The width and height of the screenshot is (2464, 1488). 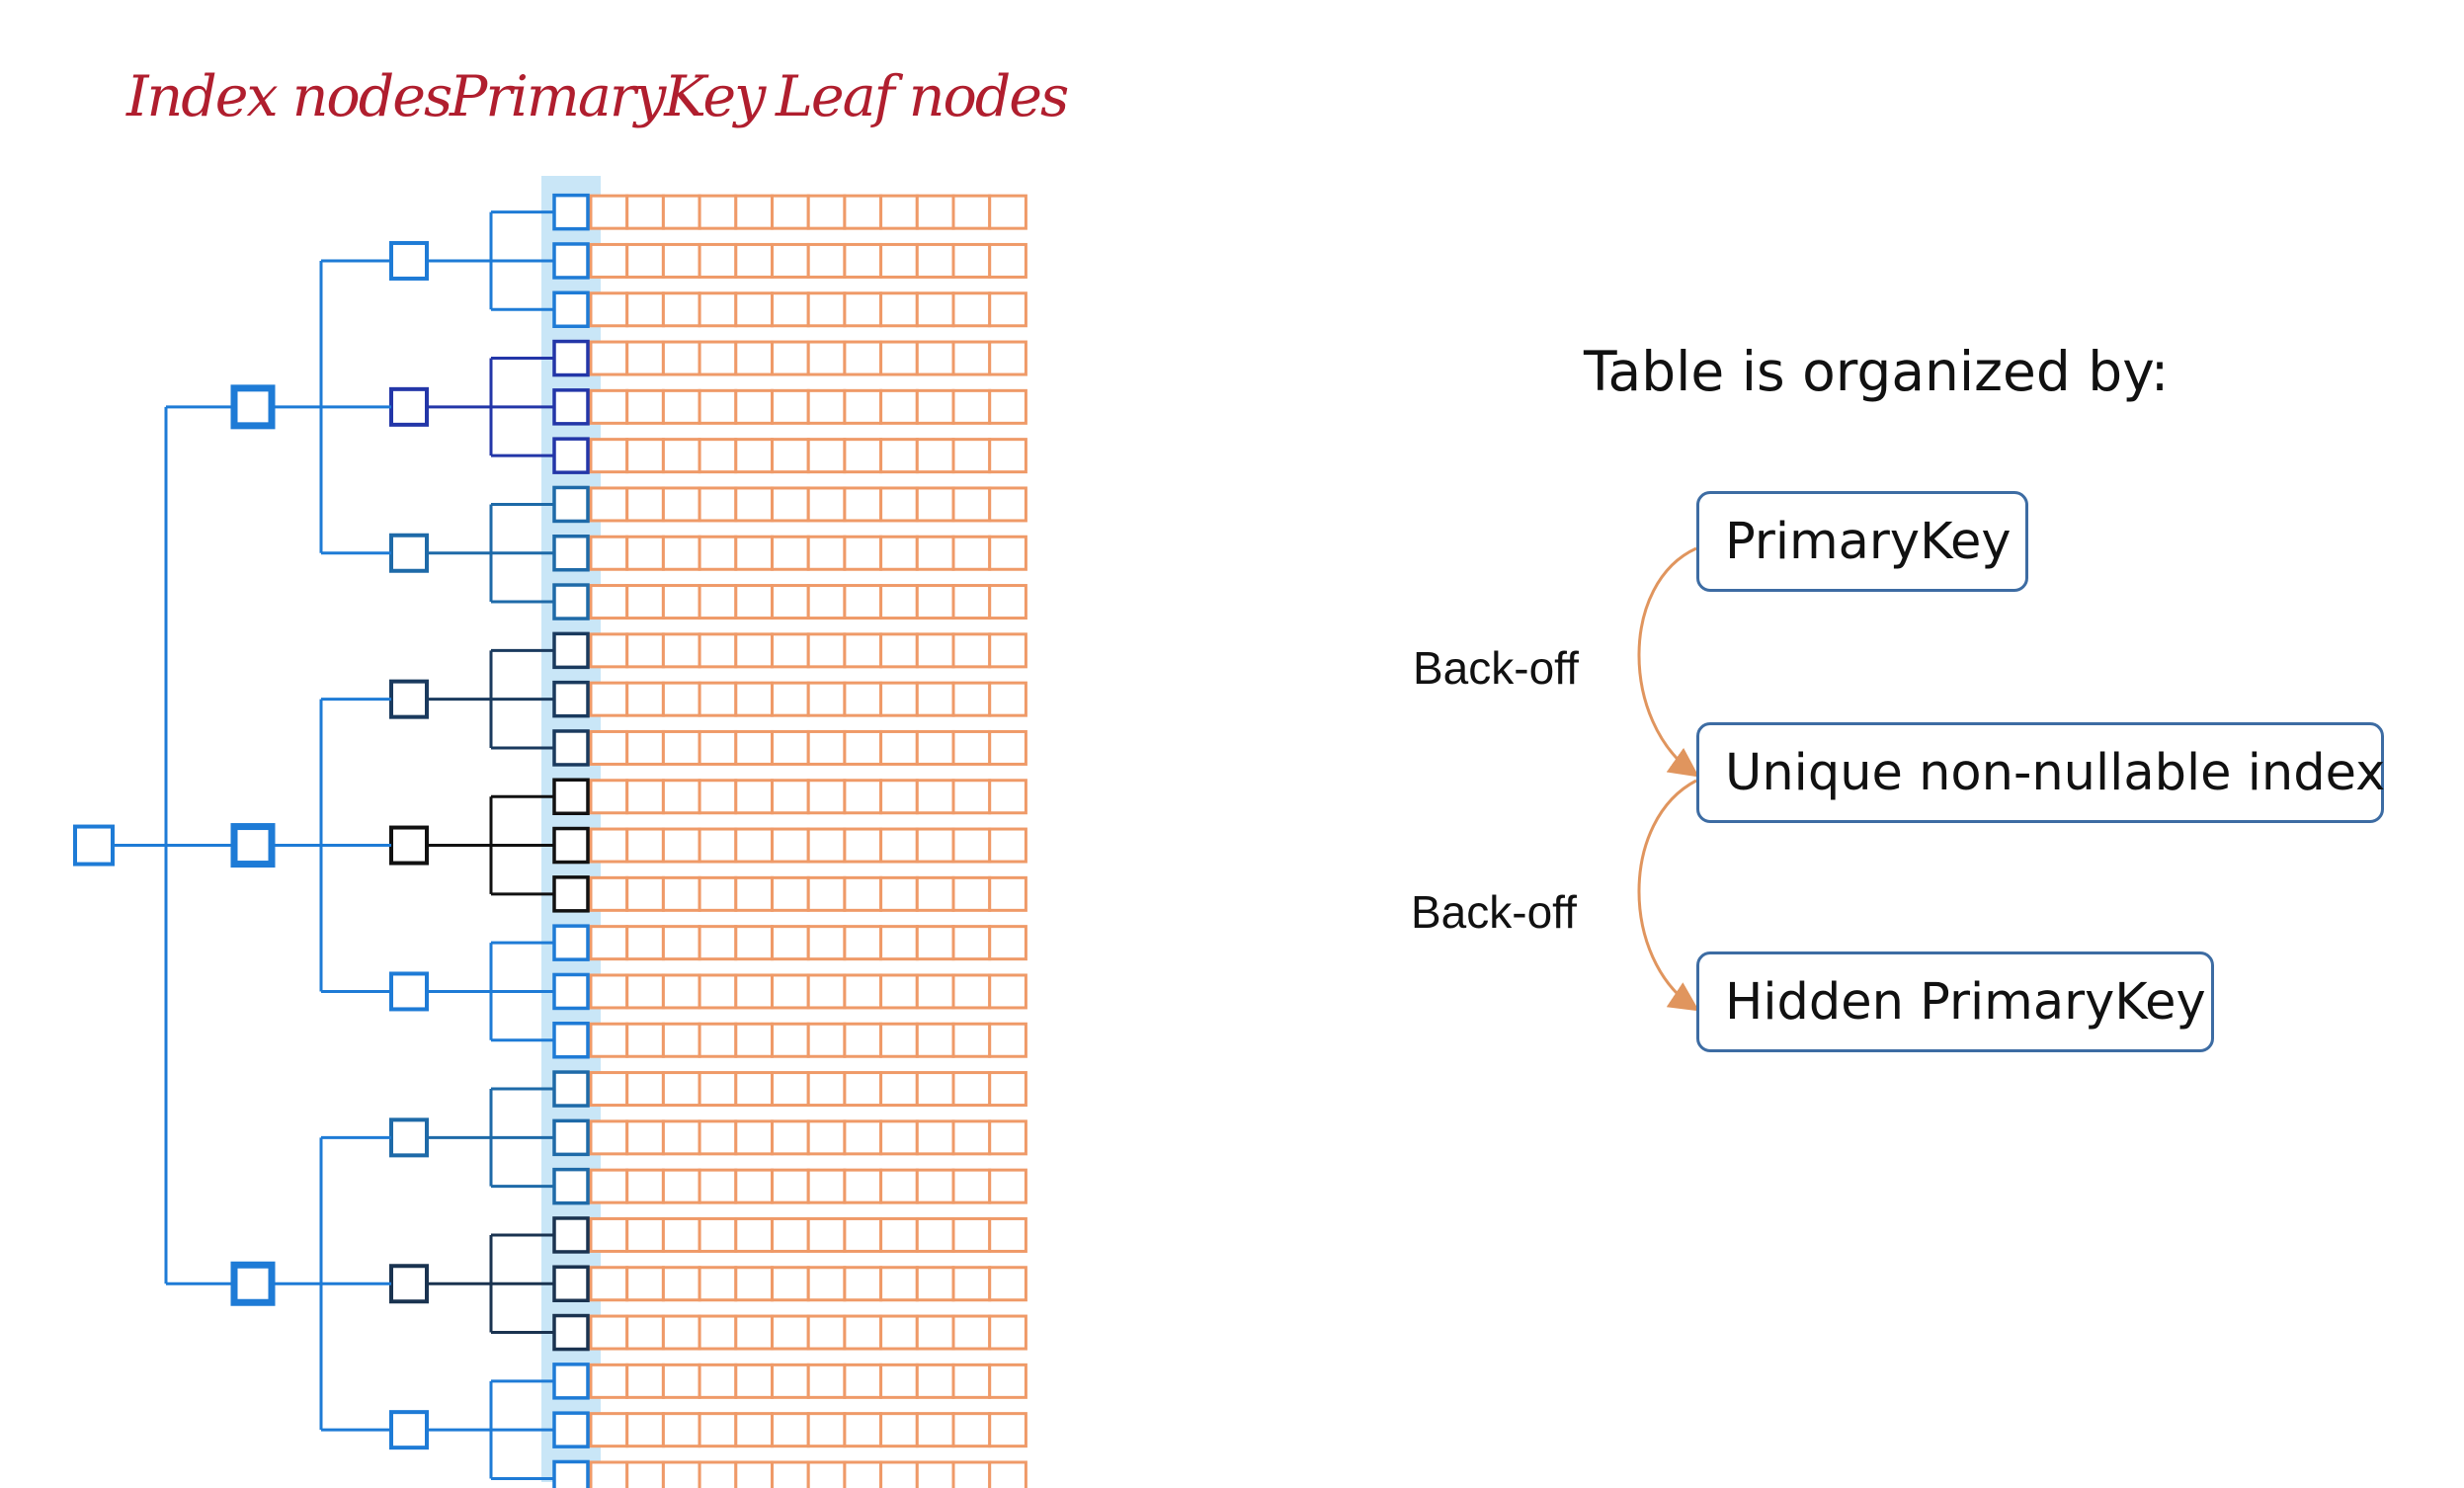 What do you see at coordinates (1862, 541) in the screenshot?
I see `option-primary-key: PrimaryKey` at bounding box center [1862, 541].